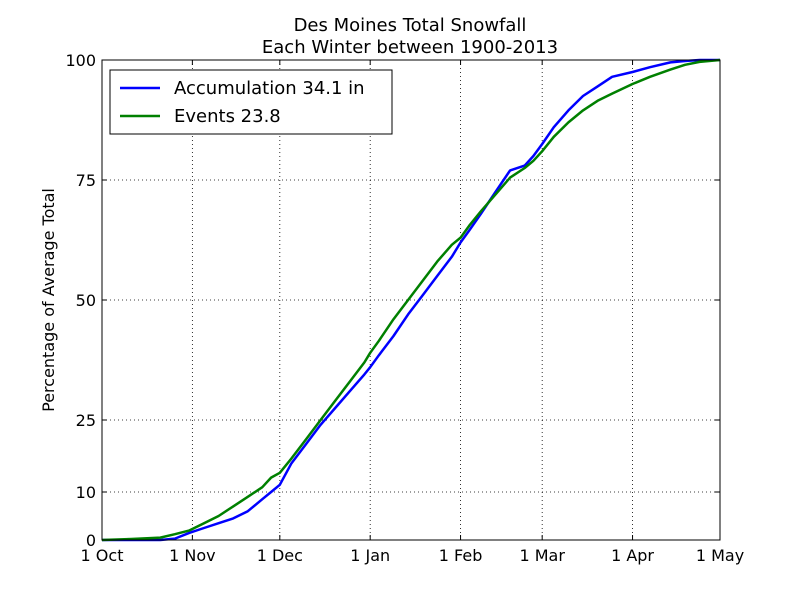 The height and width of the screenshot is (604, 800). What do you see at coordinates (86, 300) in the screenshot?
I see `y-tick-label: 50` at bounding box center [86, 300].